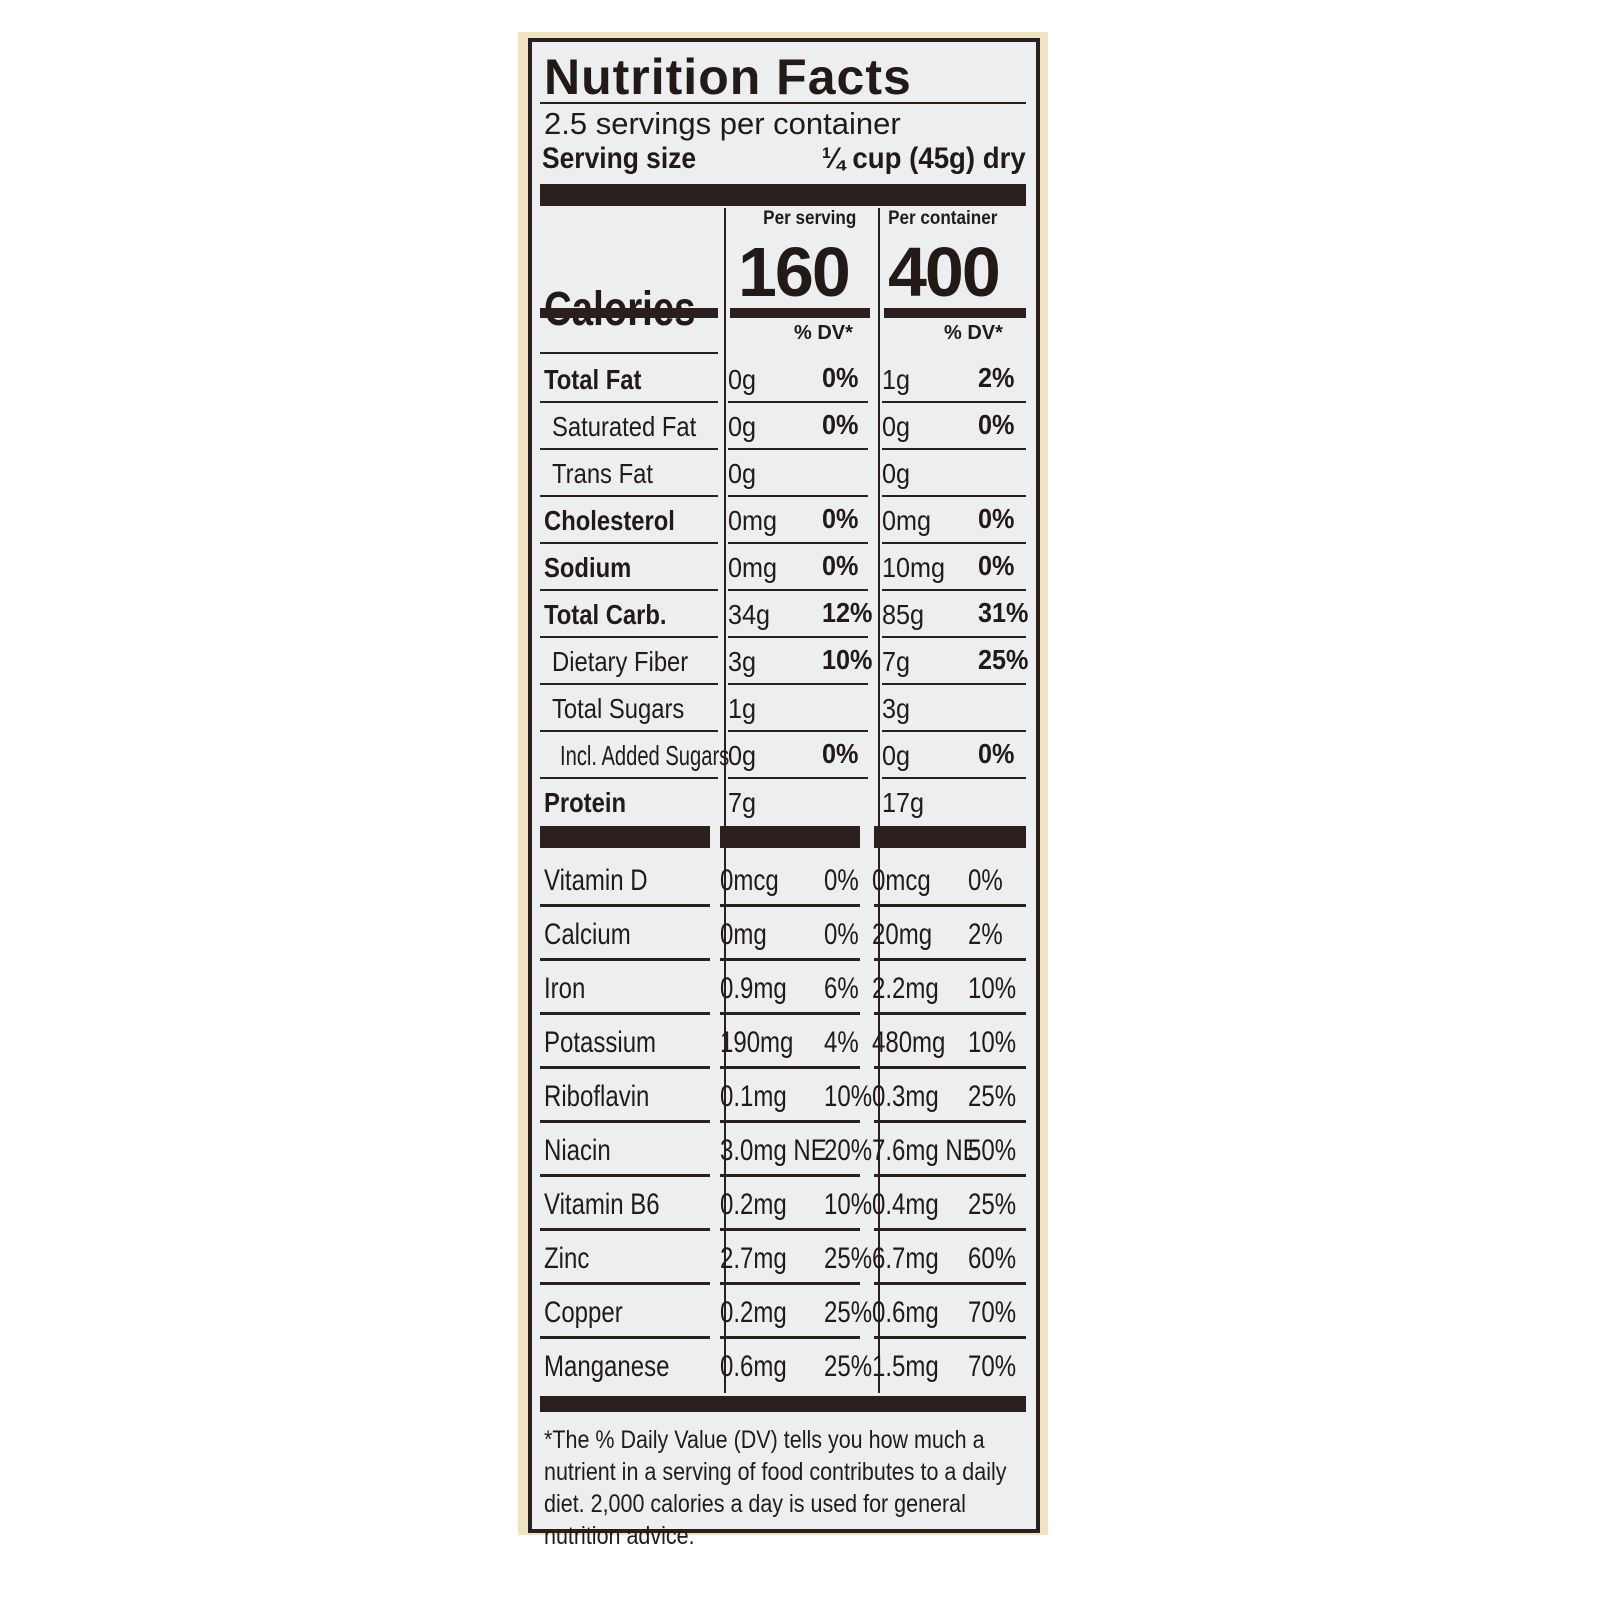 Image resolution: width=1600 pixels, height=1600 pixels. What do you see at coordinates (985, 934) in the screenshot?
I see `per-container-dv: 2%` at bounding box center [985, 934].